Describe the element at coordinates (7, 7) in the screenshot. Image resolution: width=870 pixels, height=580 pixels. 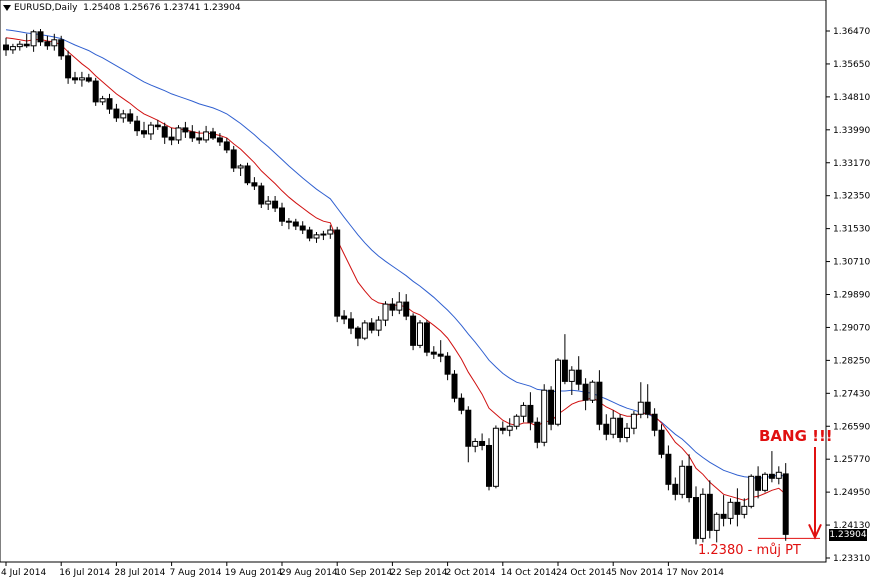
I see `dropdown-triangle-icon` at that location.